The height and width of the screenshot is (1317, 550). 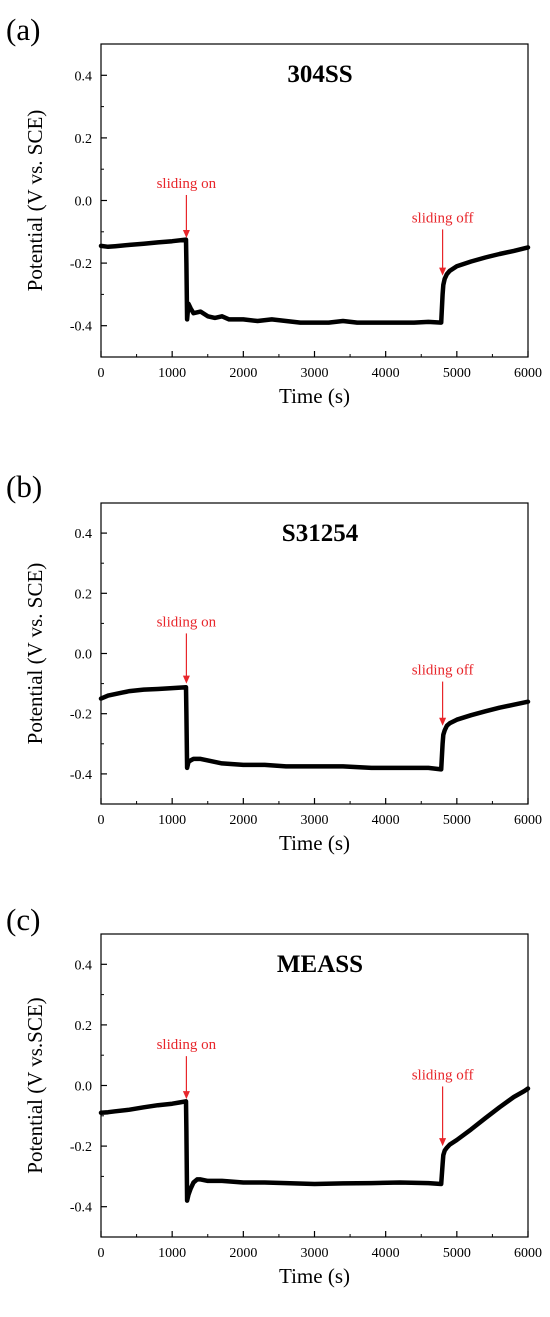 What do you see at coordinates (319, 74) in the screenshot?
I see `chart-title: 304SS` at bounding box center [319, 74].